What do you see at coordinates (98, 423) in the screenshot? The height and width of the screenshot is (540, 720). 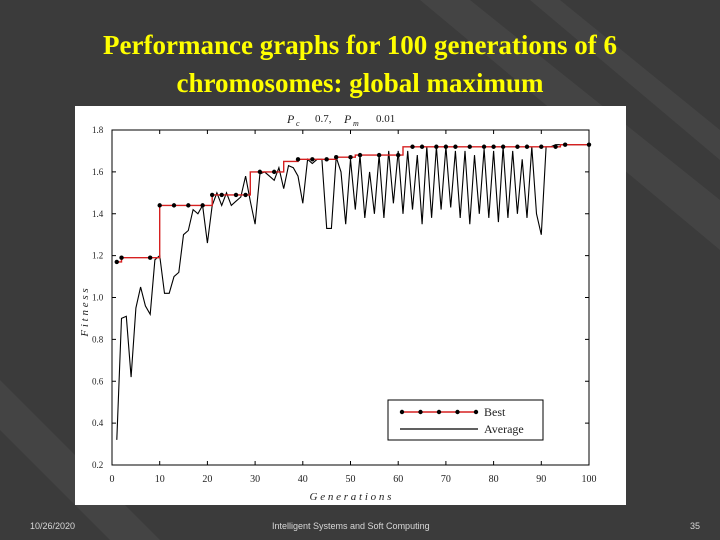 I see `y-tick-label: 0.4` at bounding box center [98, 423].